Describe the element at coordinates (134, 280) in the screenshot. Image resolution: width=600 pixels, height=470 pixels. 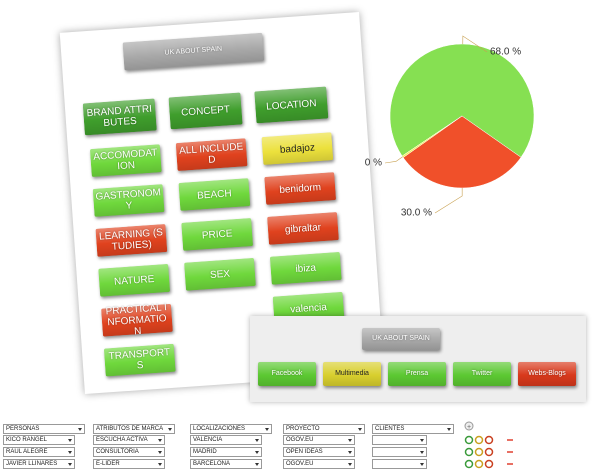
I see `node: NATURE` at that location.